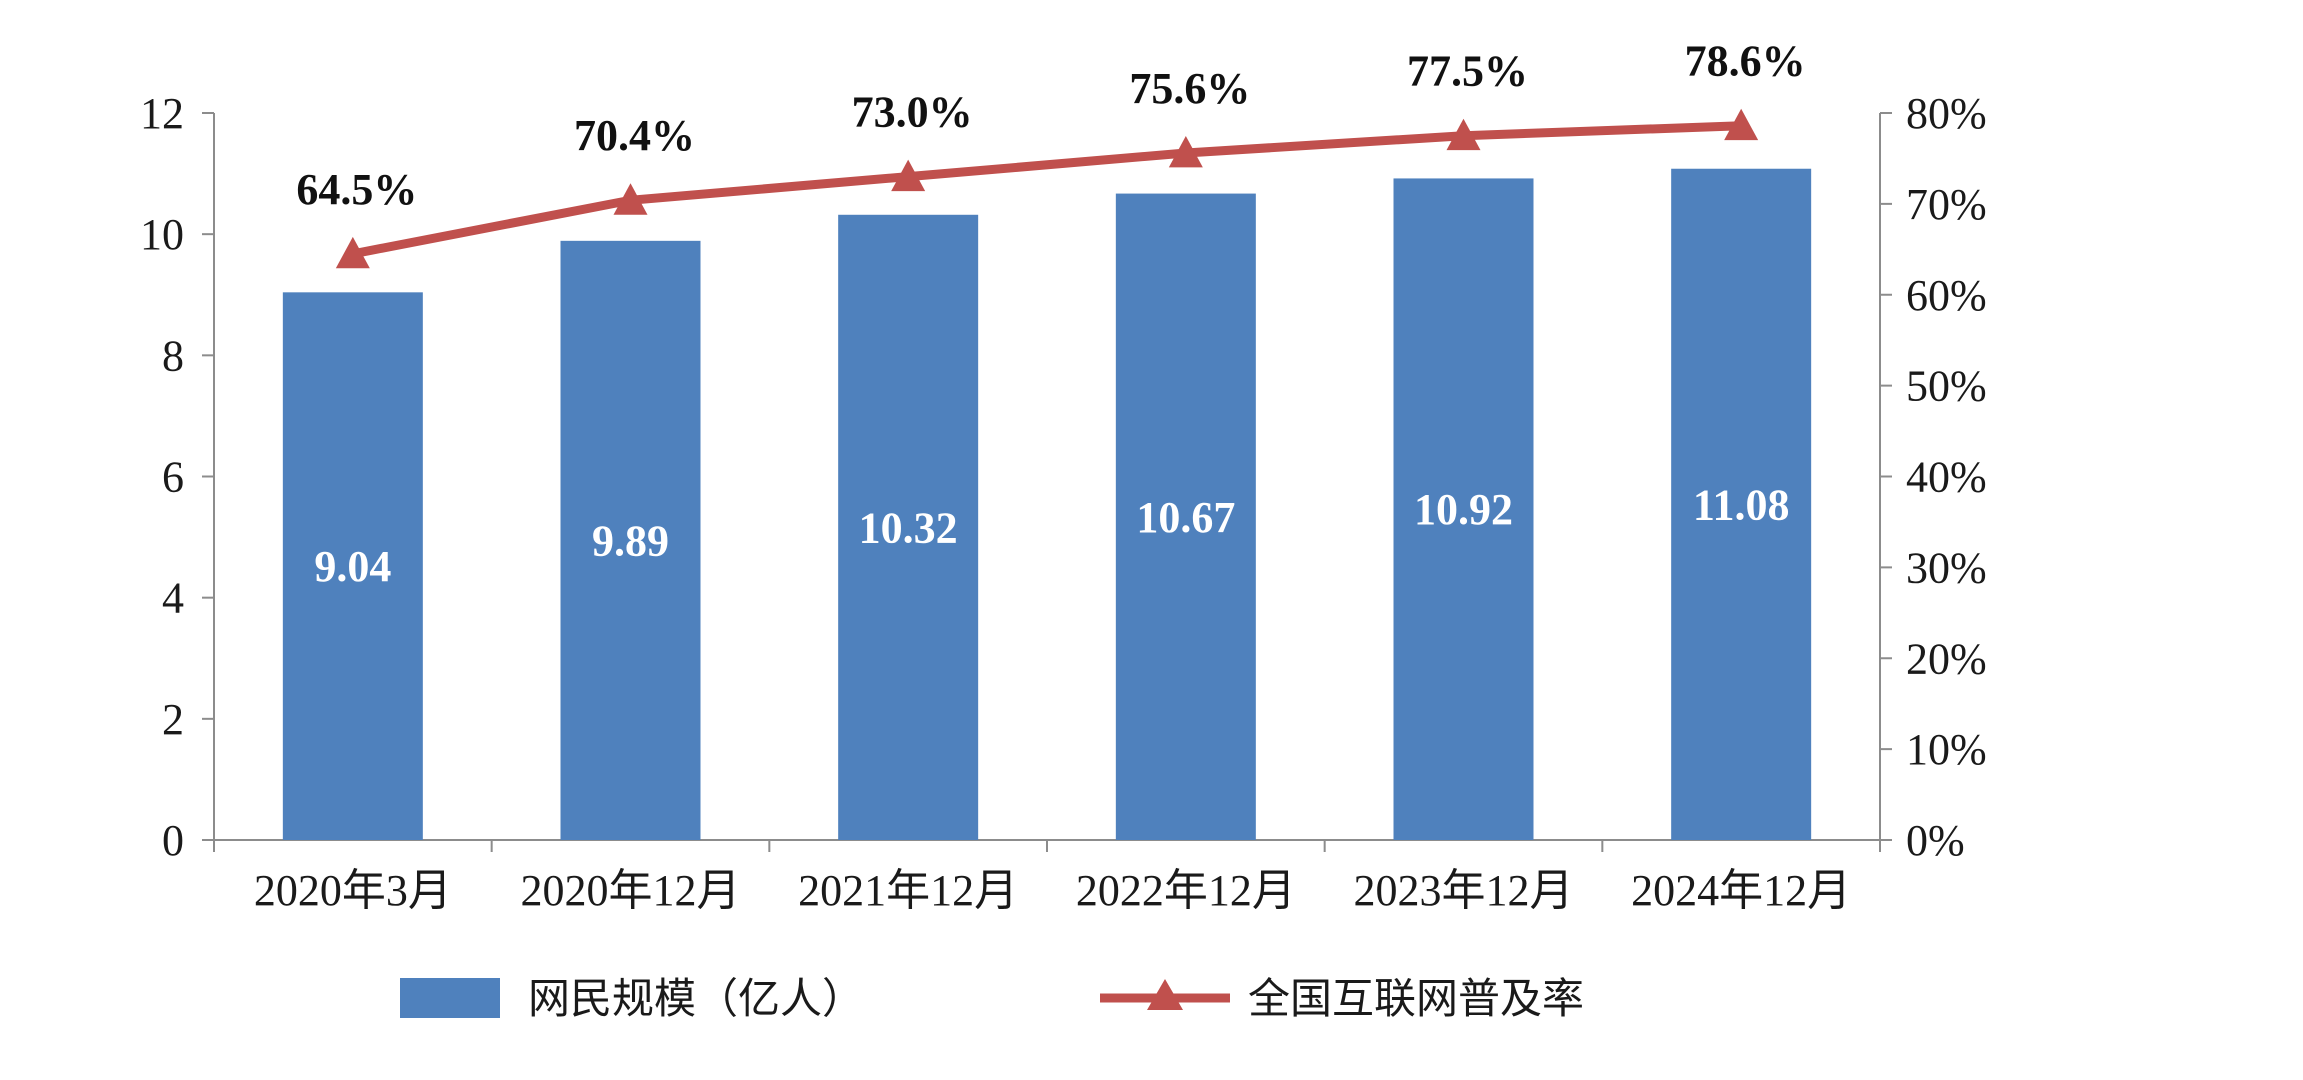 This screenshot has height=1080, width=2303. Describe the element at coordinates (1416, 998) in the screenshot. I see `legend-line-label: 全国互联网普及率` at that location.